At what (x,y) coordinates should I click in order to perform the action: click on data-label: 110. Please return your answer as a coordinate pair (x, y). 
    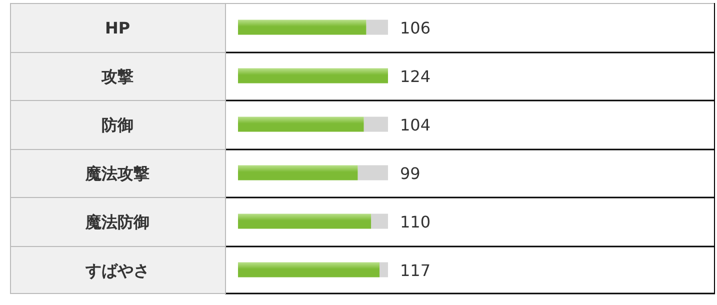
    Looking at the image, I should click on (415, 222).